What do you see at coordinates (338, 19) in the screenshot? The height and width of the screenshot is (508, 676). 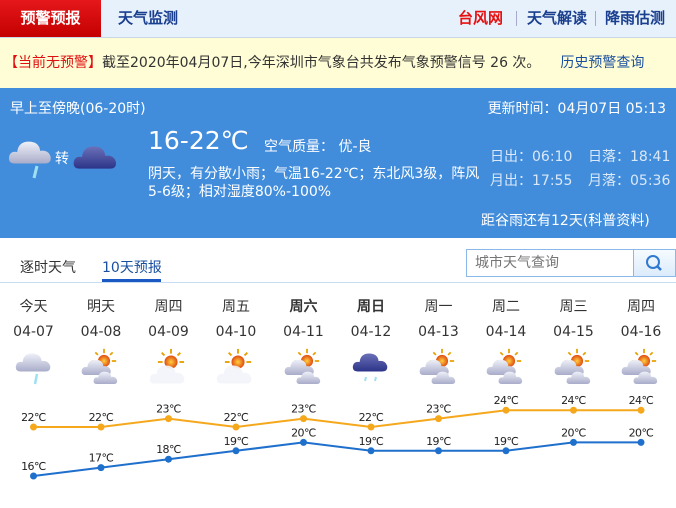 I see `top-nav: 预警预报 天气监测 台风网 天气解读 降雨估测` at bounding box center [338, 19].